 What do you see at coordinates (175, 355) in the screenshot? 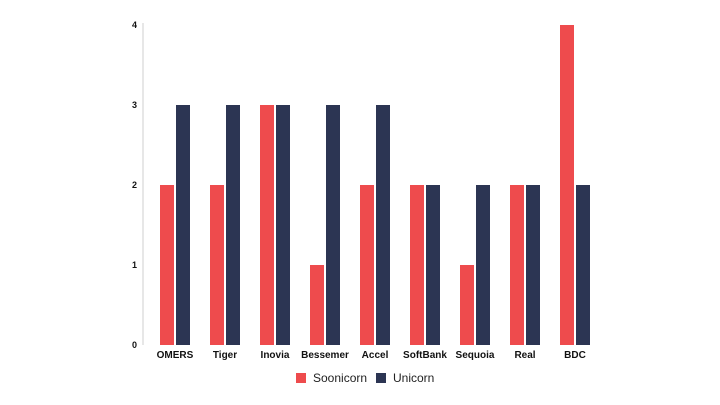
I see `x-tick-label: OMERS` at bounding box center [175, 355].